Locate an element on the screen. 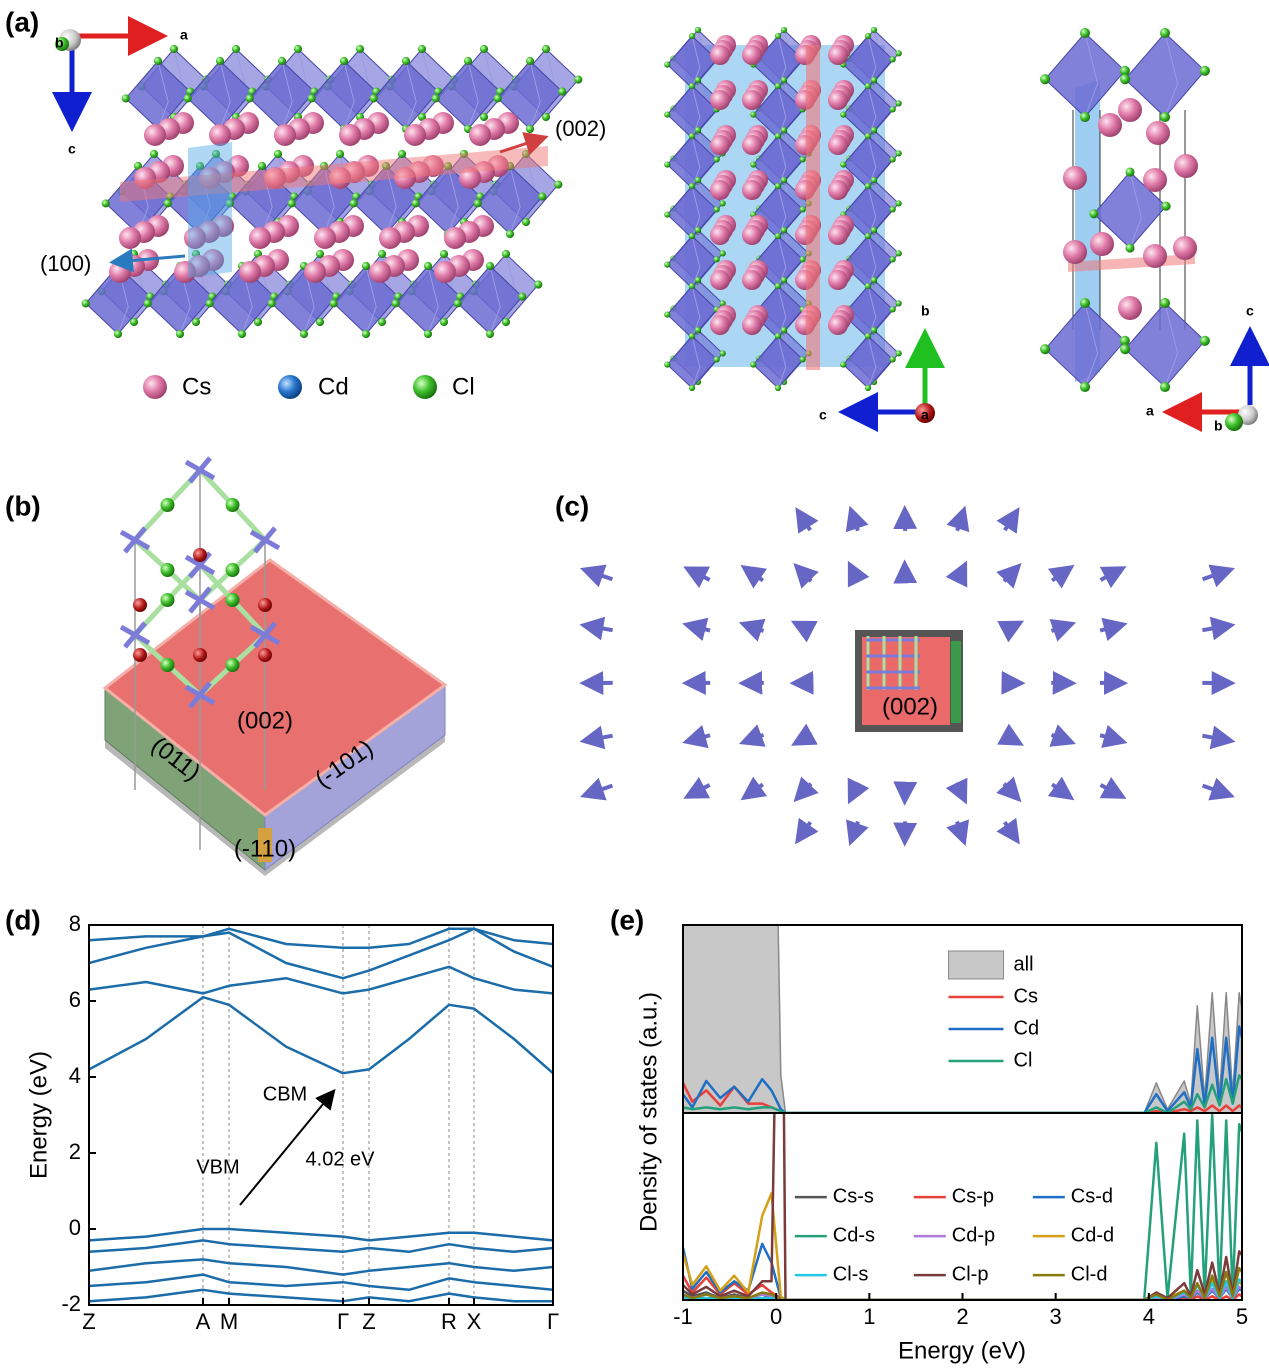  axis-label: c is located at coordinates (1250, 311).